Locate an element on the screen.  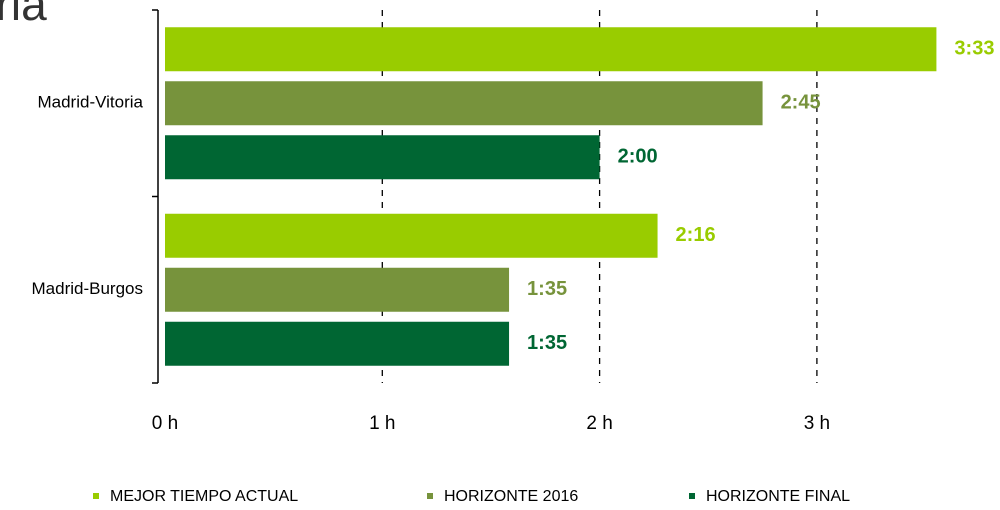
y-tick-label: Madrid-Burgos is located at coordinates (88, 288).